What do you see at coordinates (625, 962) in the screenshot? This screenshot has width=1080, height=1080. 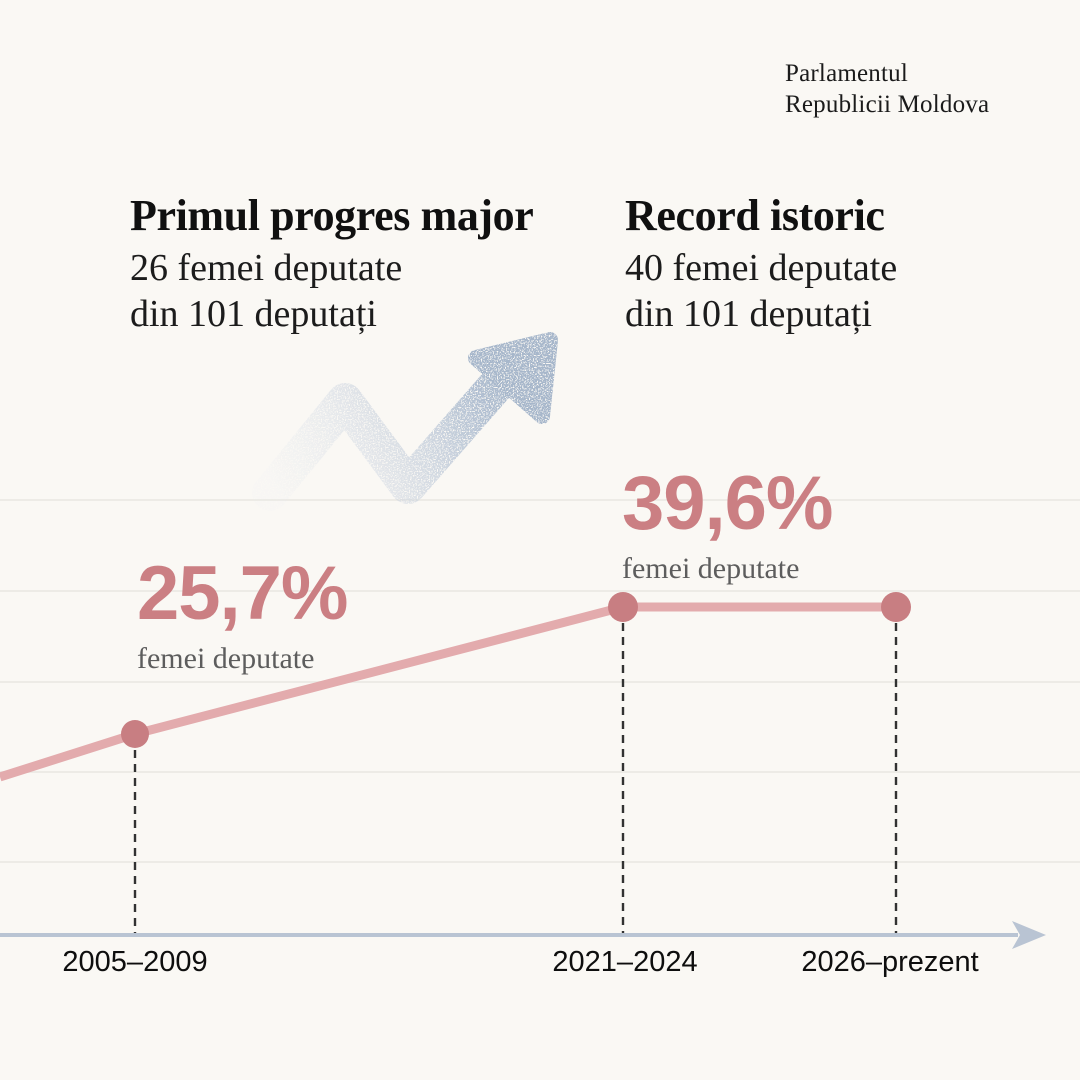 I see `x-tick-2021-2024: 2021–2024` at bounding box center [625, 962].